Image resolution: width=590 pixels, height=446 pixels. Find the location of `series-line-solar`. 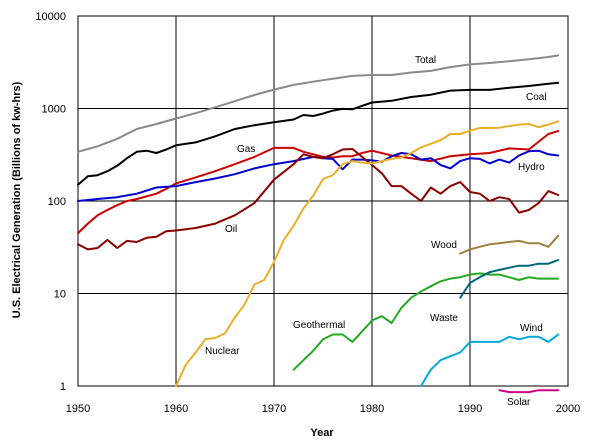

series-line-solar is located at coordinates (529, 391).